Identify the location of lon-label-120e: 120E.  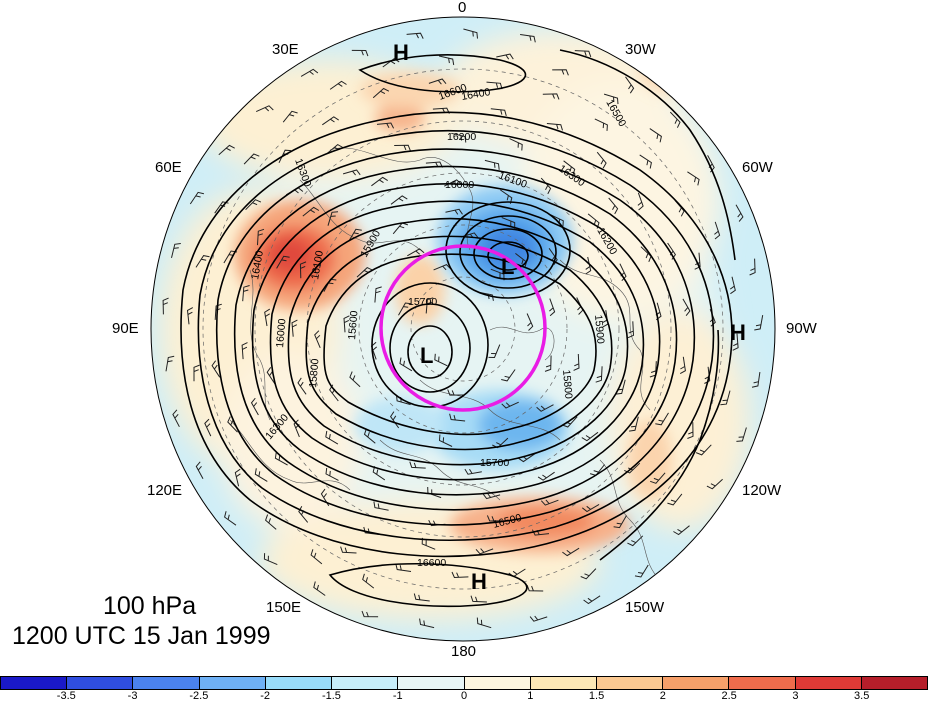
(165, 490).